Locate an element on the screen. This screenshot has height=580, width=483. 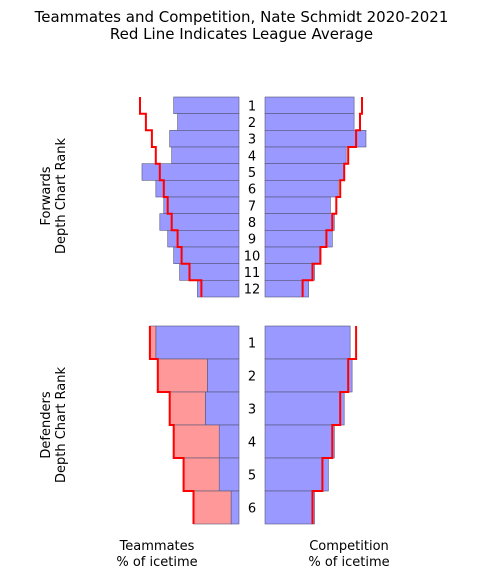
forwards-rank-label-3: 3 is located at coordinates (252, 140).